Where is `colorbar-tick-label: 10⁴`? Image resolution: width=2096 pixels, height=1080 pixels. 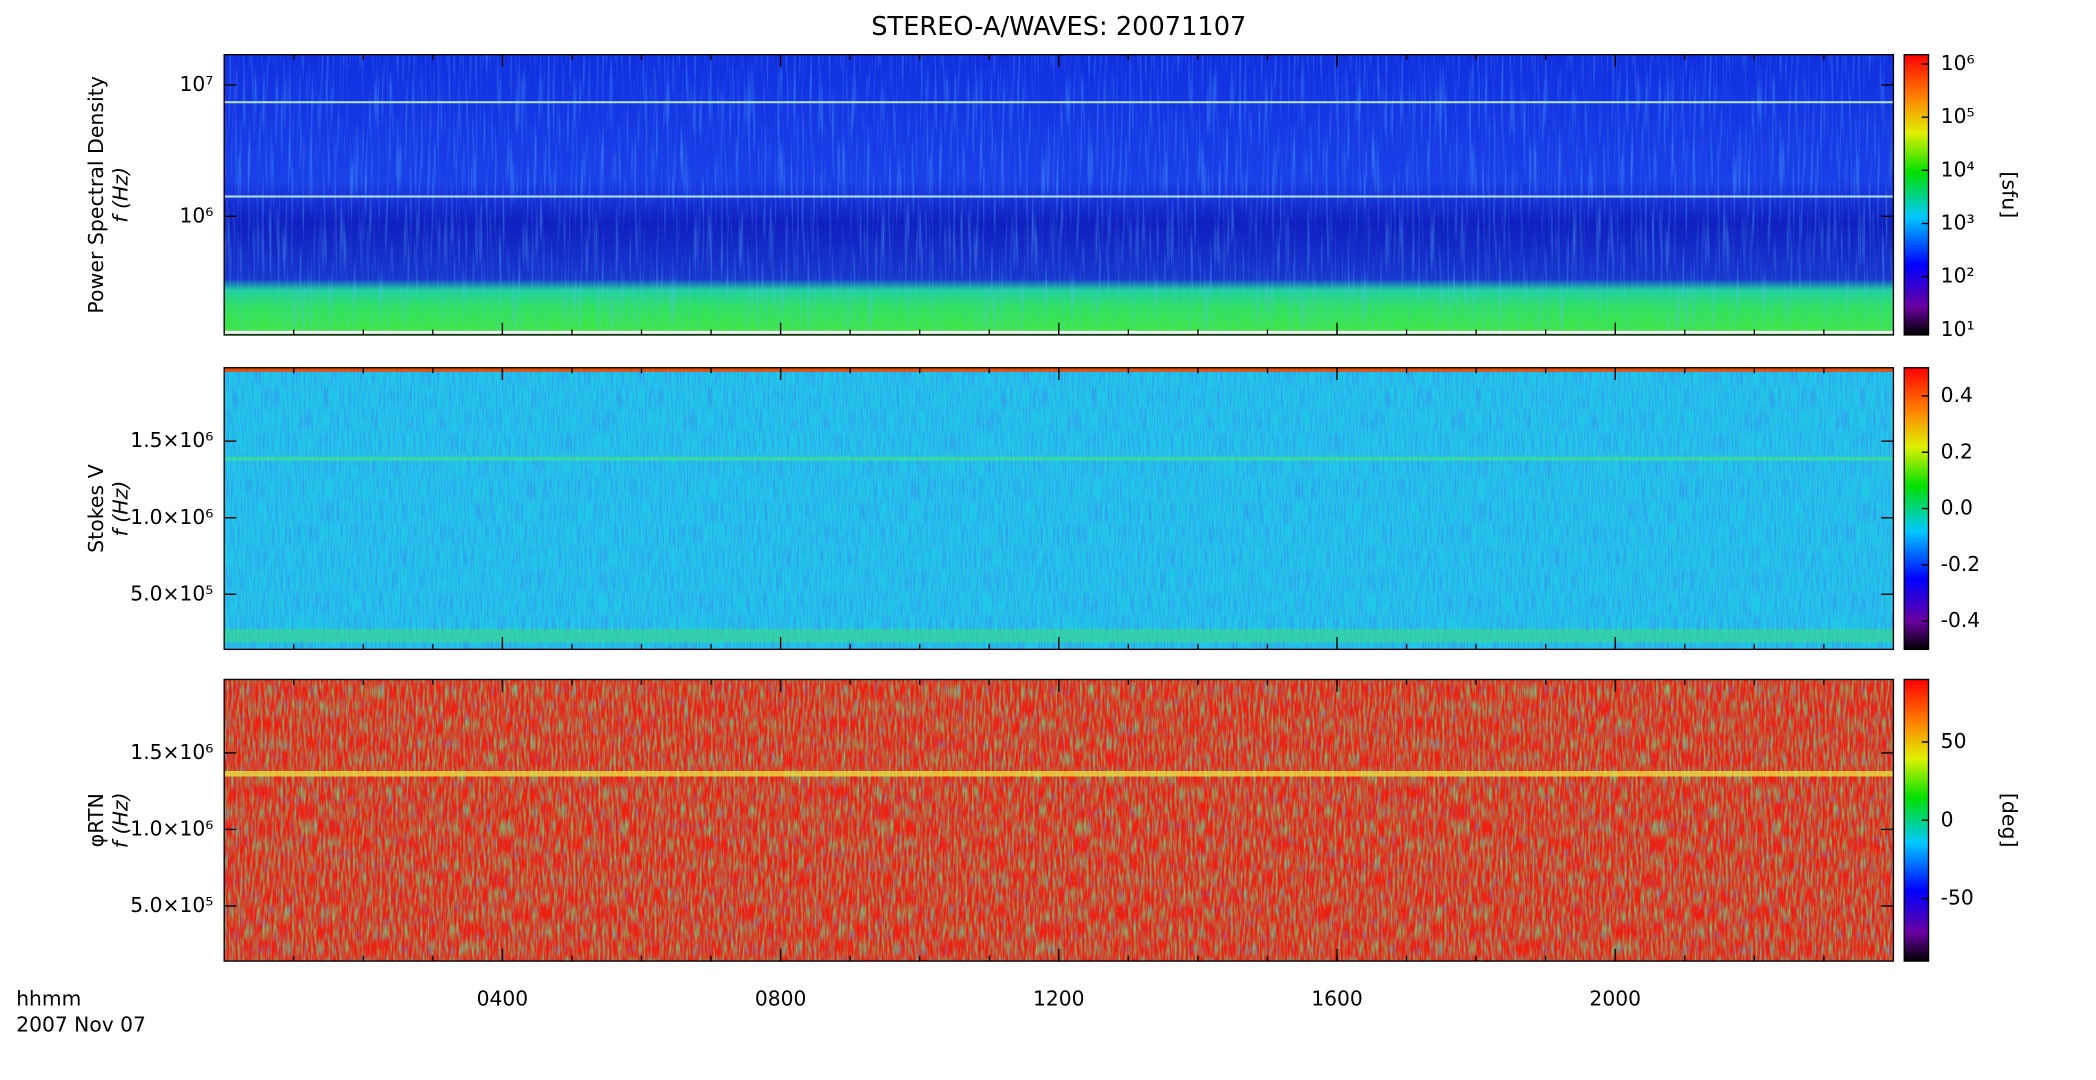 colorbar-tick-label: 10⁴ is located at coordinates (1958, 169).